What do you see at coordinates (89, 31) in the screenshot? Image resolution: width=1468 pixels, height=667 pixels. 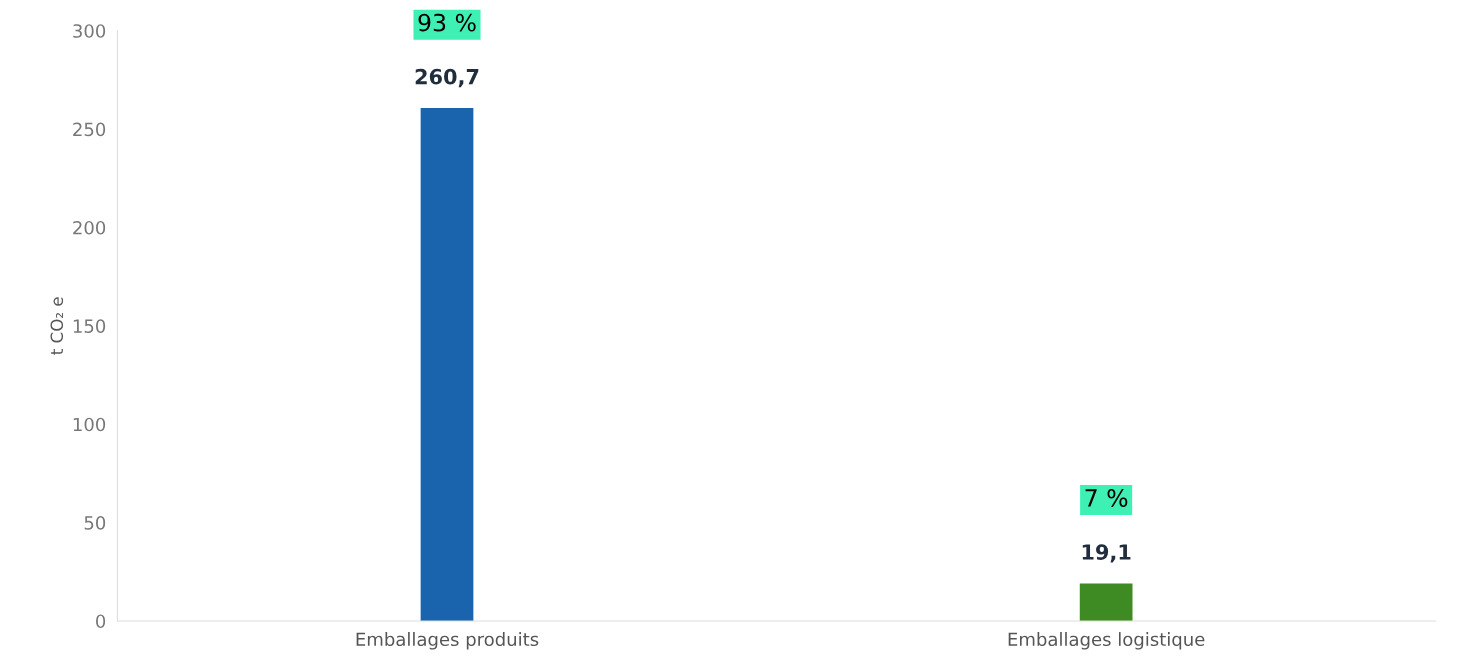 I see `y-tick-label: 300` at bounding box center [89, 31].